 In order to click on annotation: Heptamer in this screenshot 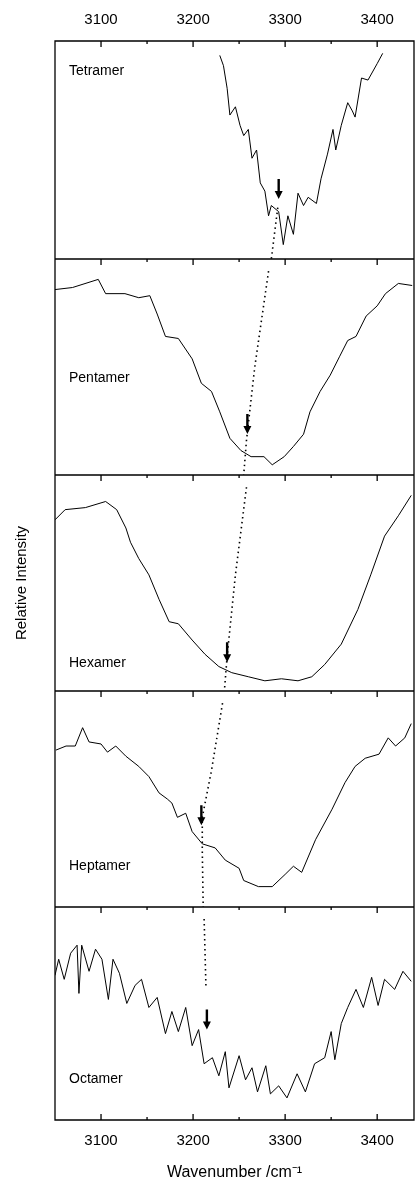, I will do `click(100, 864)`.